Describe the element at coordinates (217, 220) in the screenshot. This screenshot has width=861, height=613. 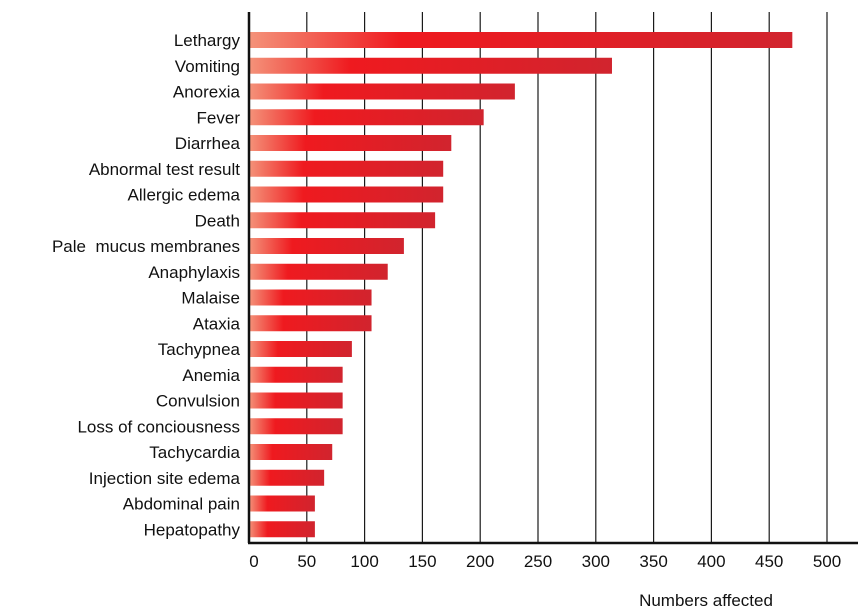
I see `category-label: Death` at that location.